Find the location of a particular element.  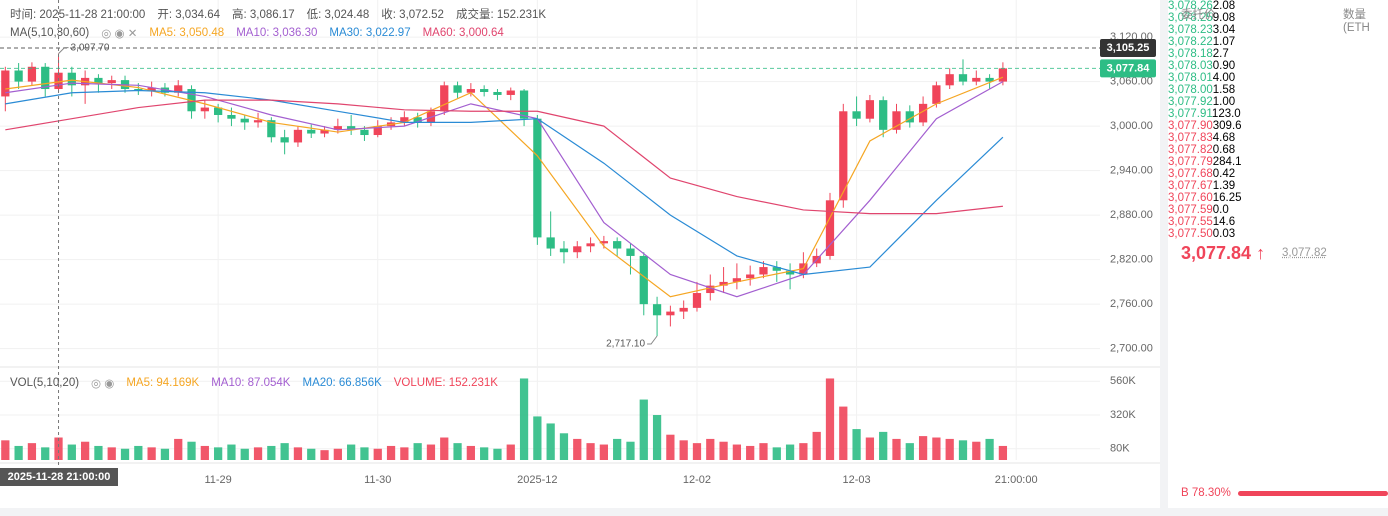

book-price: 3,077.55 is located at coordinates (1190, 222).